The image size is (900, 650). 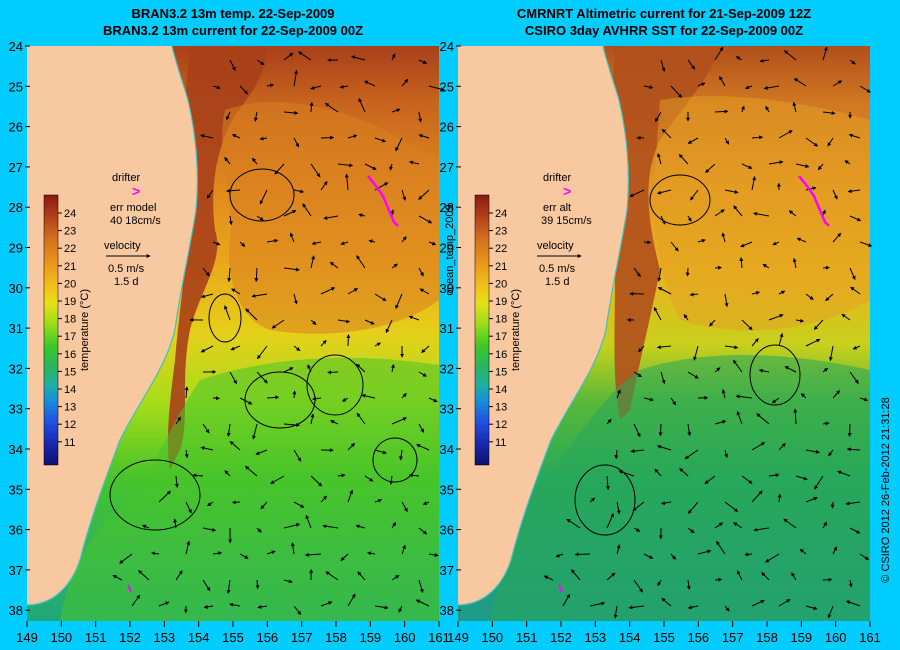 I want to click on right-lat-tick-label: 38, so click(x=447, y=610).